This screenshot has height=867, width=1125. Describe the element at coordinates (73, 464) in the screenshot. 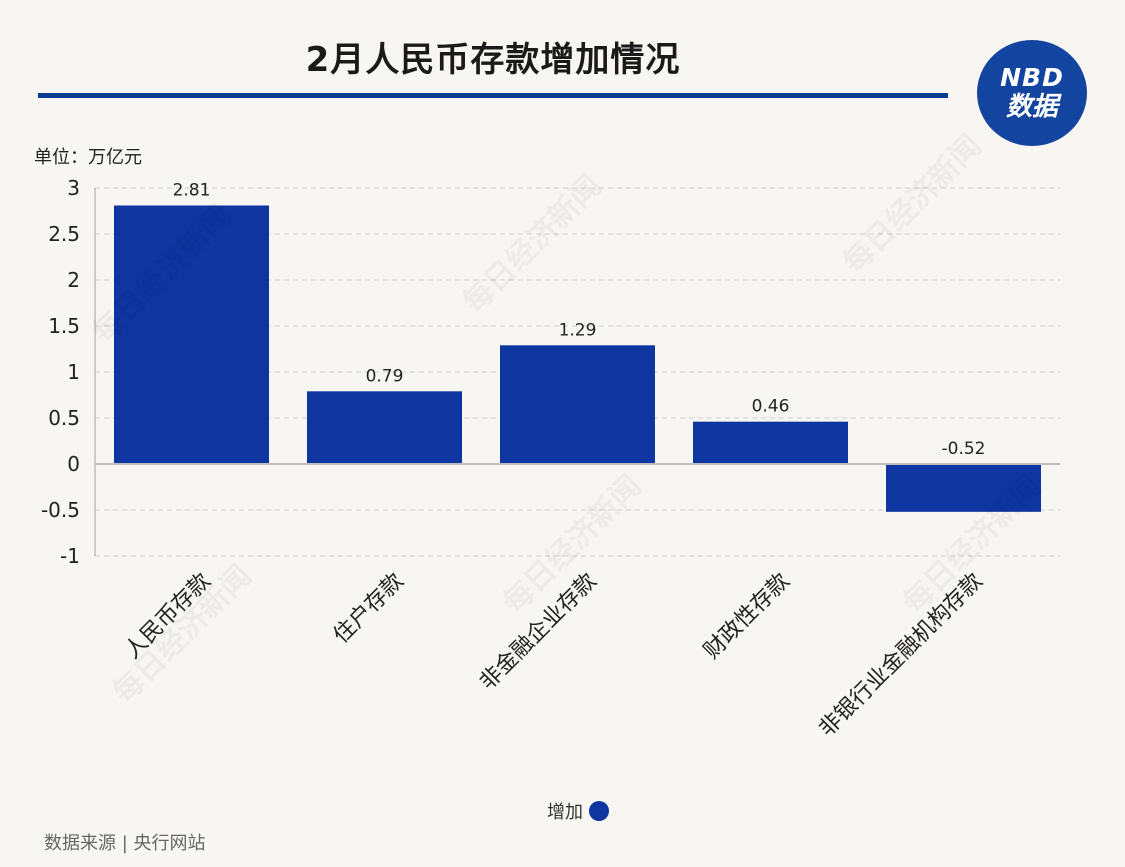

I see `y-tick-label: 0` at that location.